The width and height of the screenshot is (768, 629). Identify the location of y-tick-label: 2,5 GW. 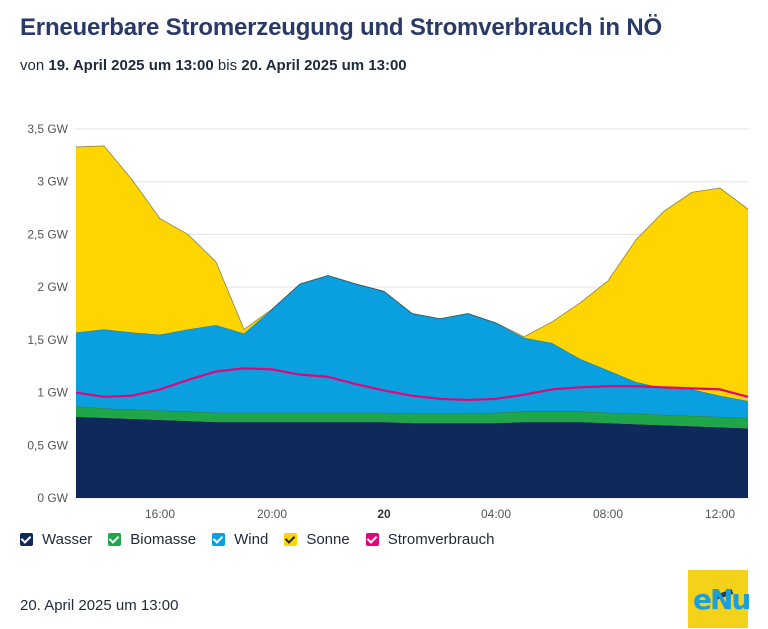
(47, 234).